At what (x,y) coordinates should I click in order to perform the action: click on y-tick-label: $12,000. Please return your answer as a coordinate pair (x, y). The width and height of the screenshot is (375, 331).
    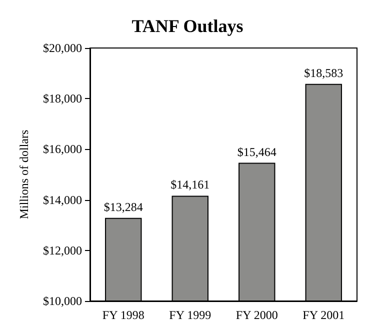
    Looking at the image, I should click on (62, 250).